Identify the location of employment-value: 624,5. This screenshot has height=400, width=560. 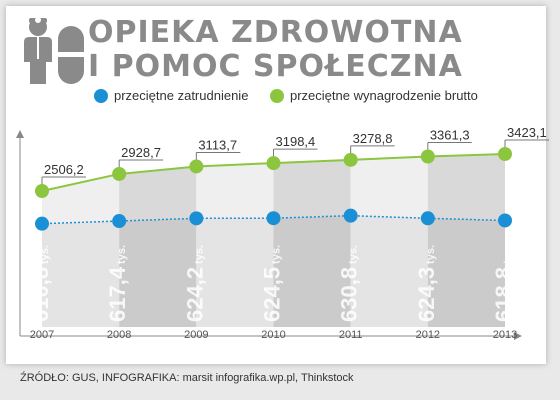
(272, 294).